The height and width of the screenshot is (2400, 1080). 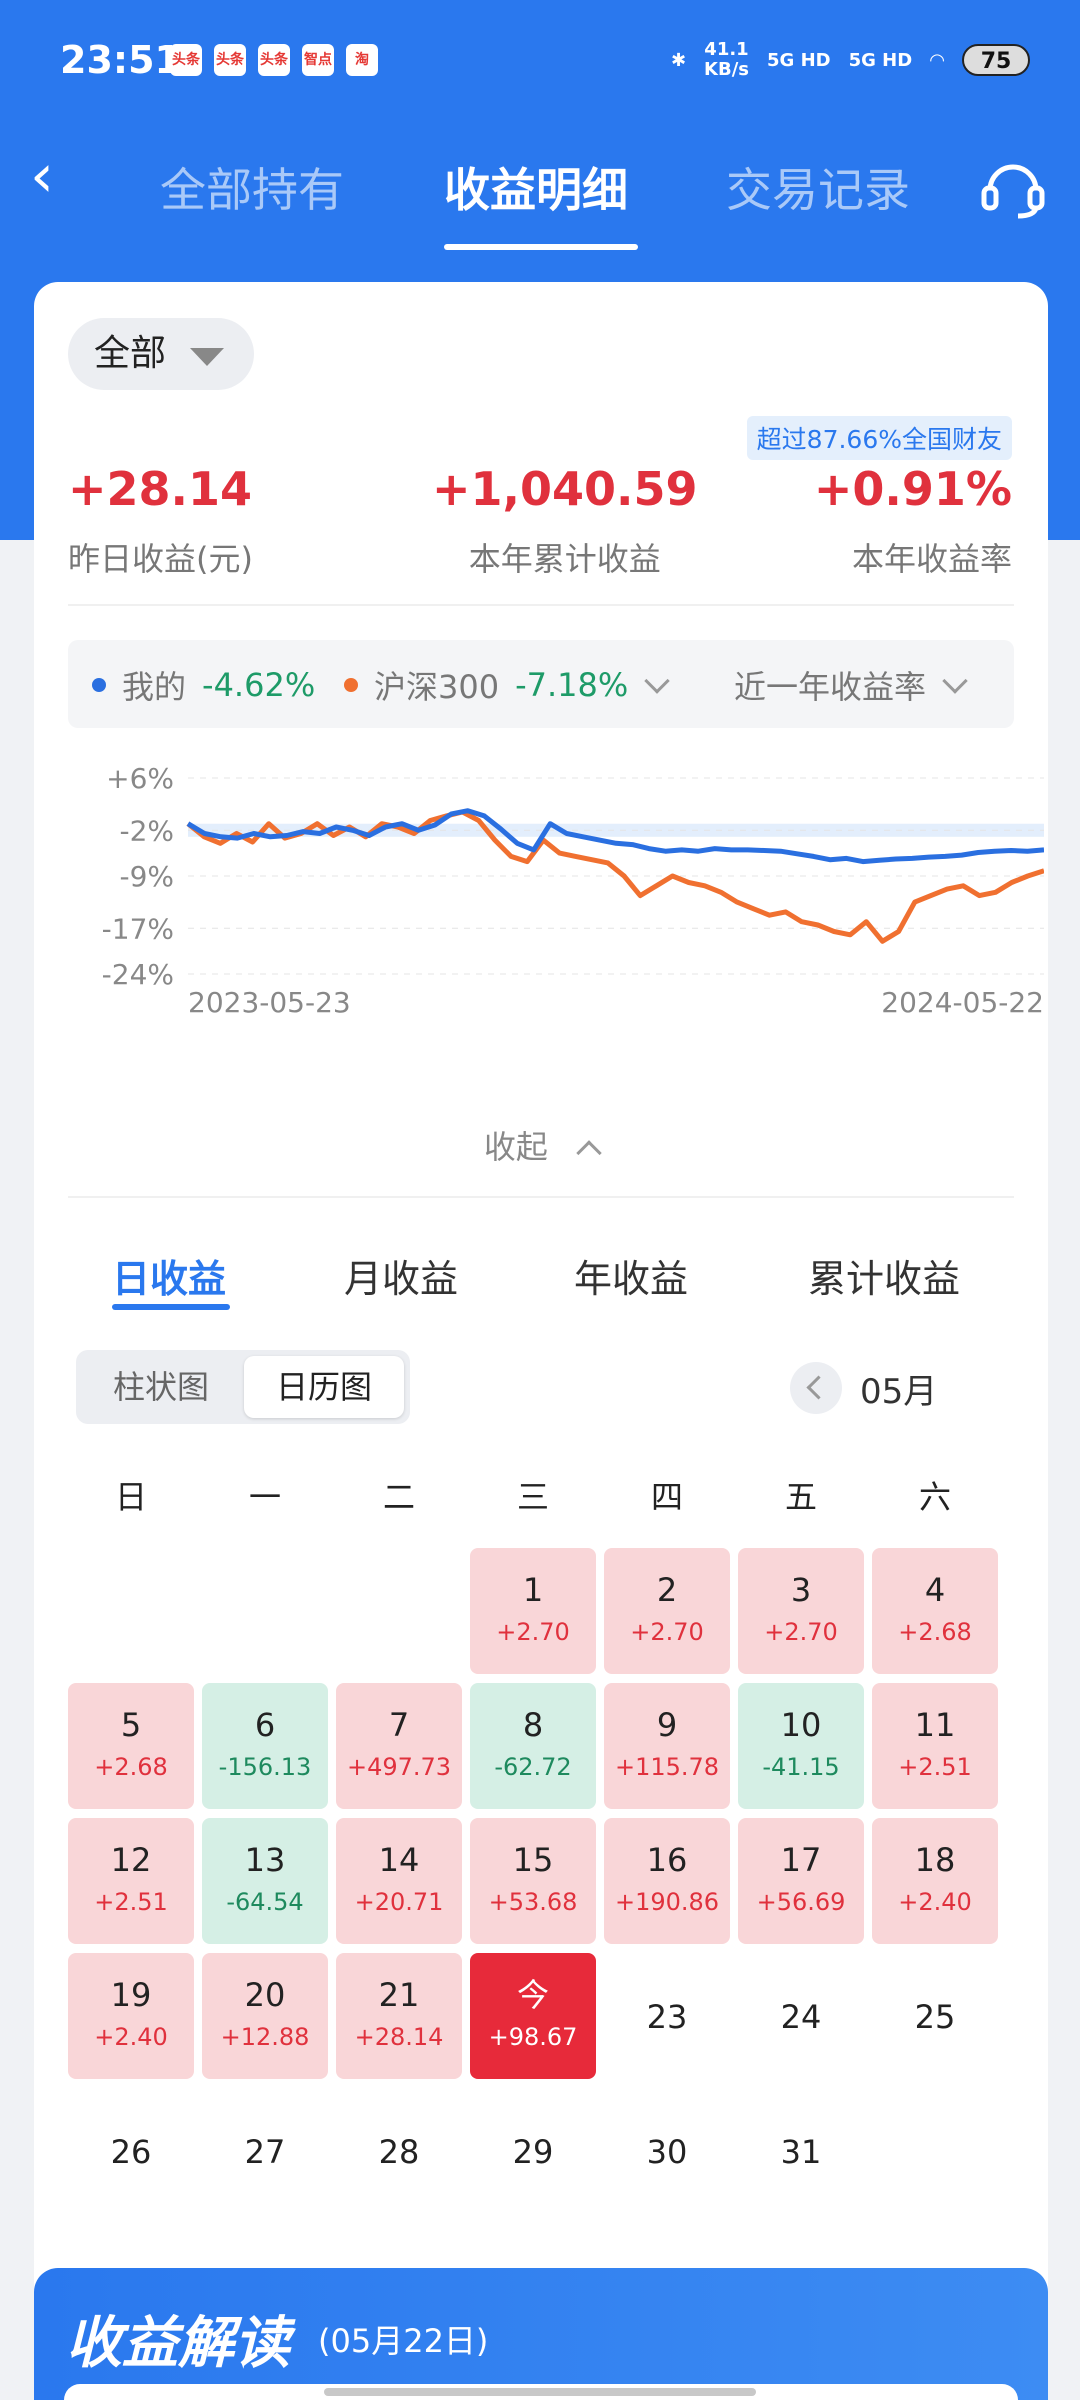 What do you see at coordinates (318, 60) in the screenshot?
I see `app-icon: 智点` at bounding box center [318, 60].